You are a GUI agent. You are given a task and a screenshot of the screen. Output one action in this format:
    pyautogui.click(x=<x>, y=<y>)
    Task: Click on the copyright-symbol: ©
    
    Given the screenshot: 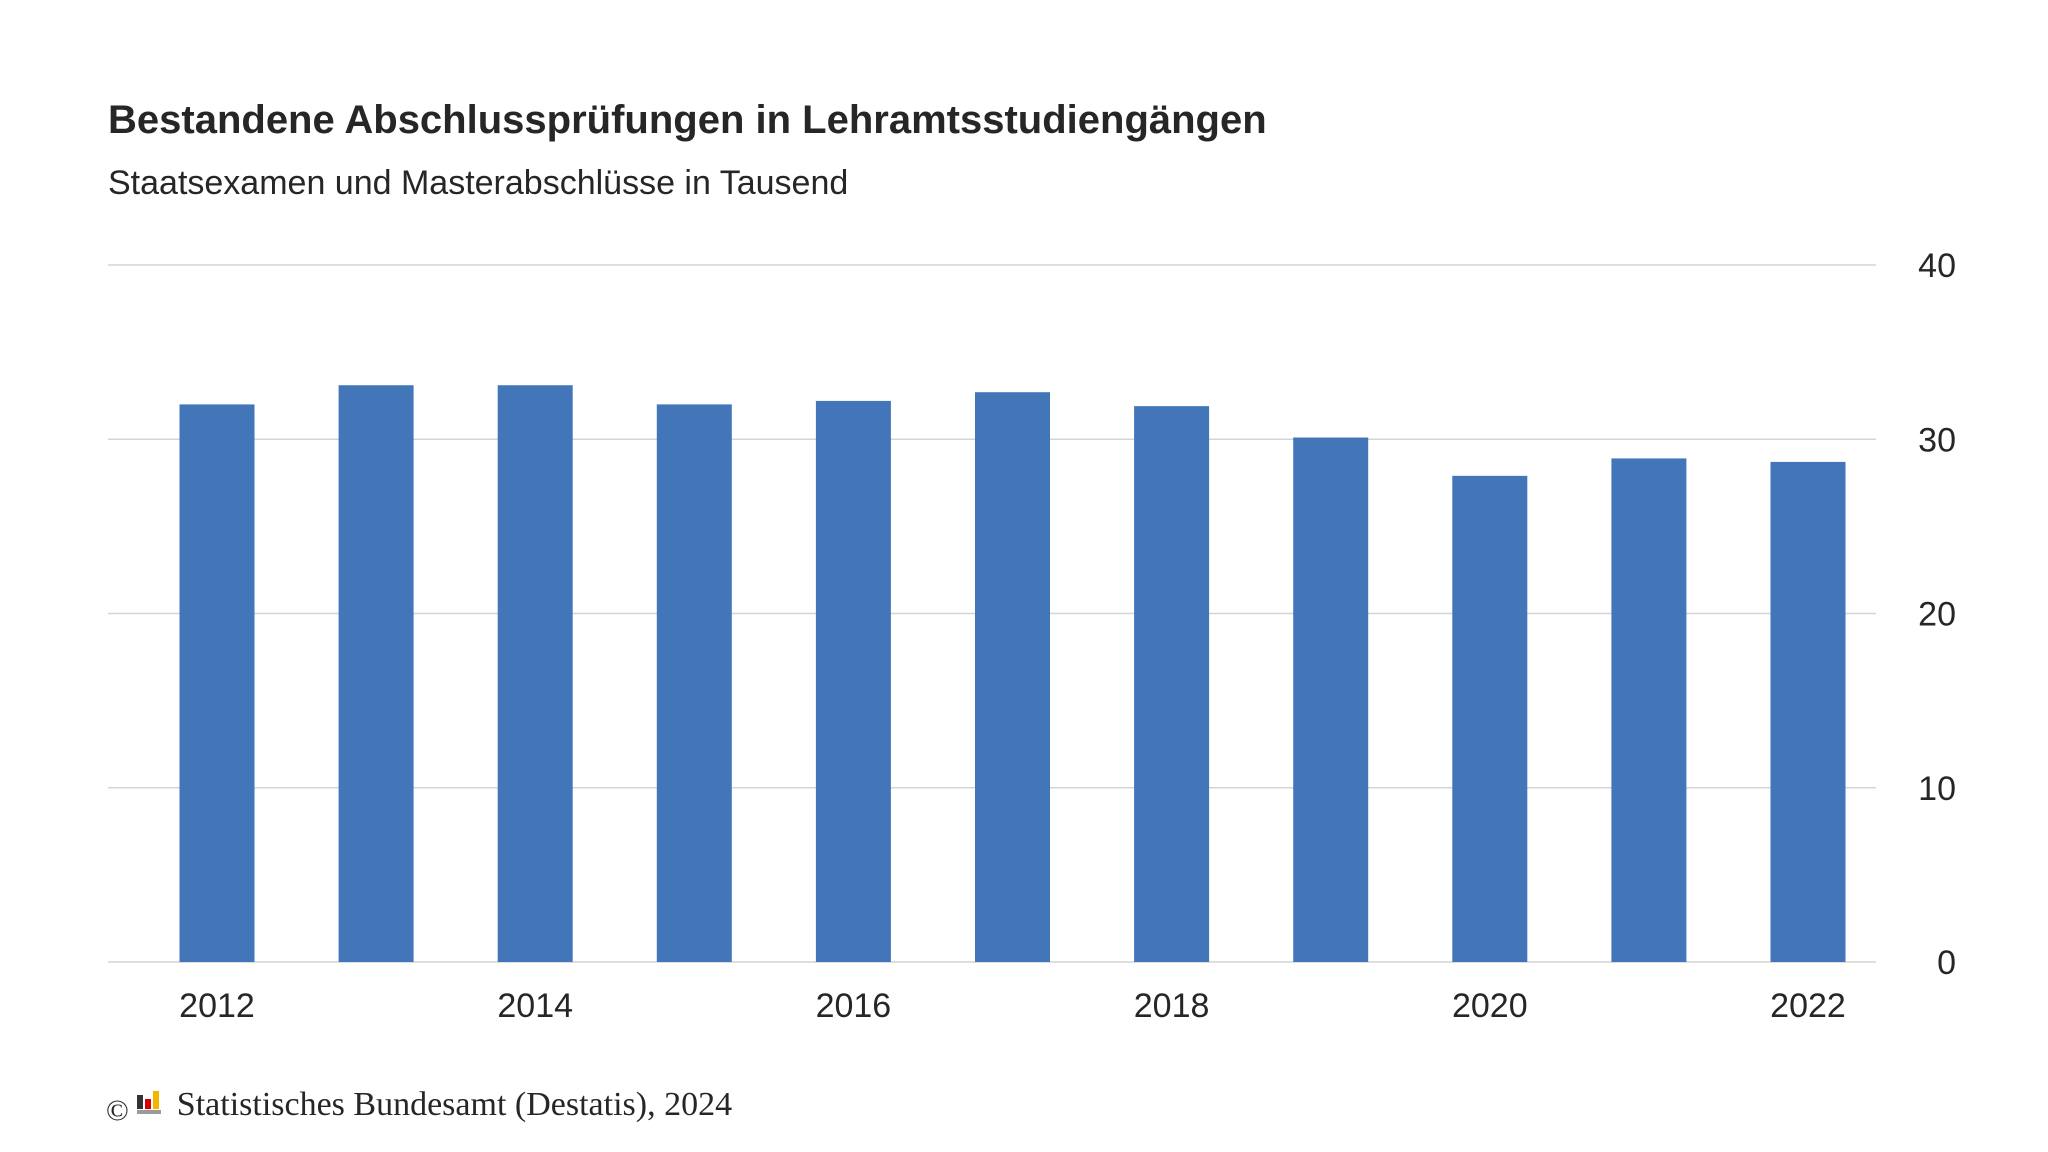 What is the action you would take?
    pyautogui.click(x=117, y=1110)
    